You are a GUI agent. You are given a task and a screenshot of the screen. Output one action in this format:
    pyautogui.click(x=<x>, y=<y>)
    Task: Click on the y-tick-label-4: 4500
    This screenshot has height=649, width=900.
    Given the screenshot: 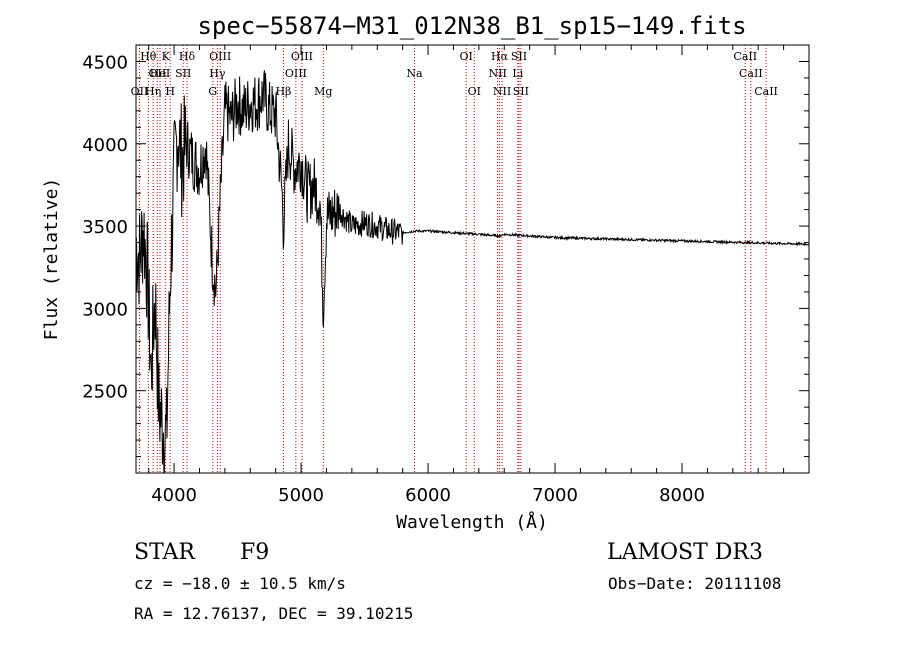 What is the action you would take?
    pyautogui.click(x=105, y=62)
    